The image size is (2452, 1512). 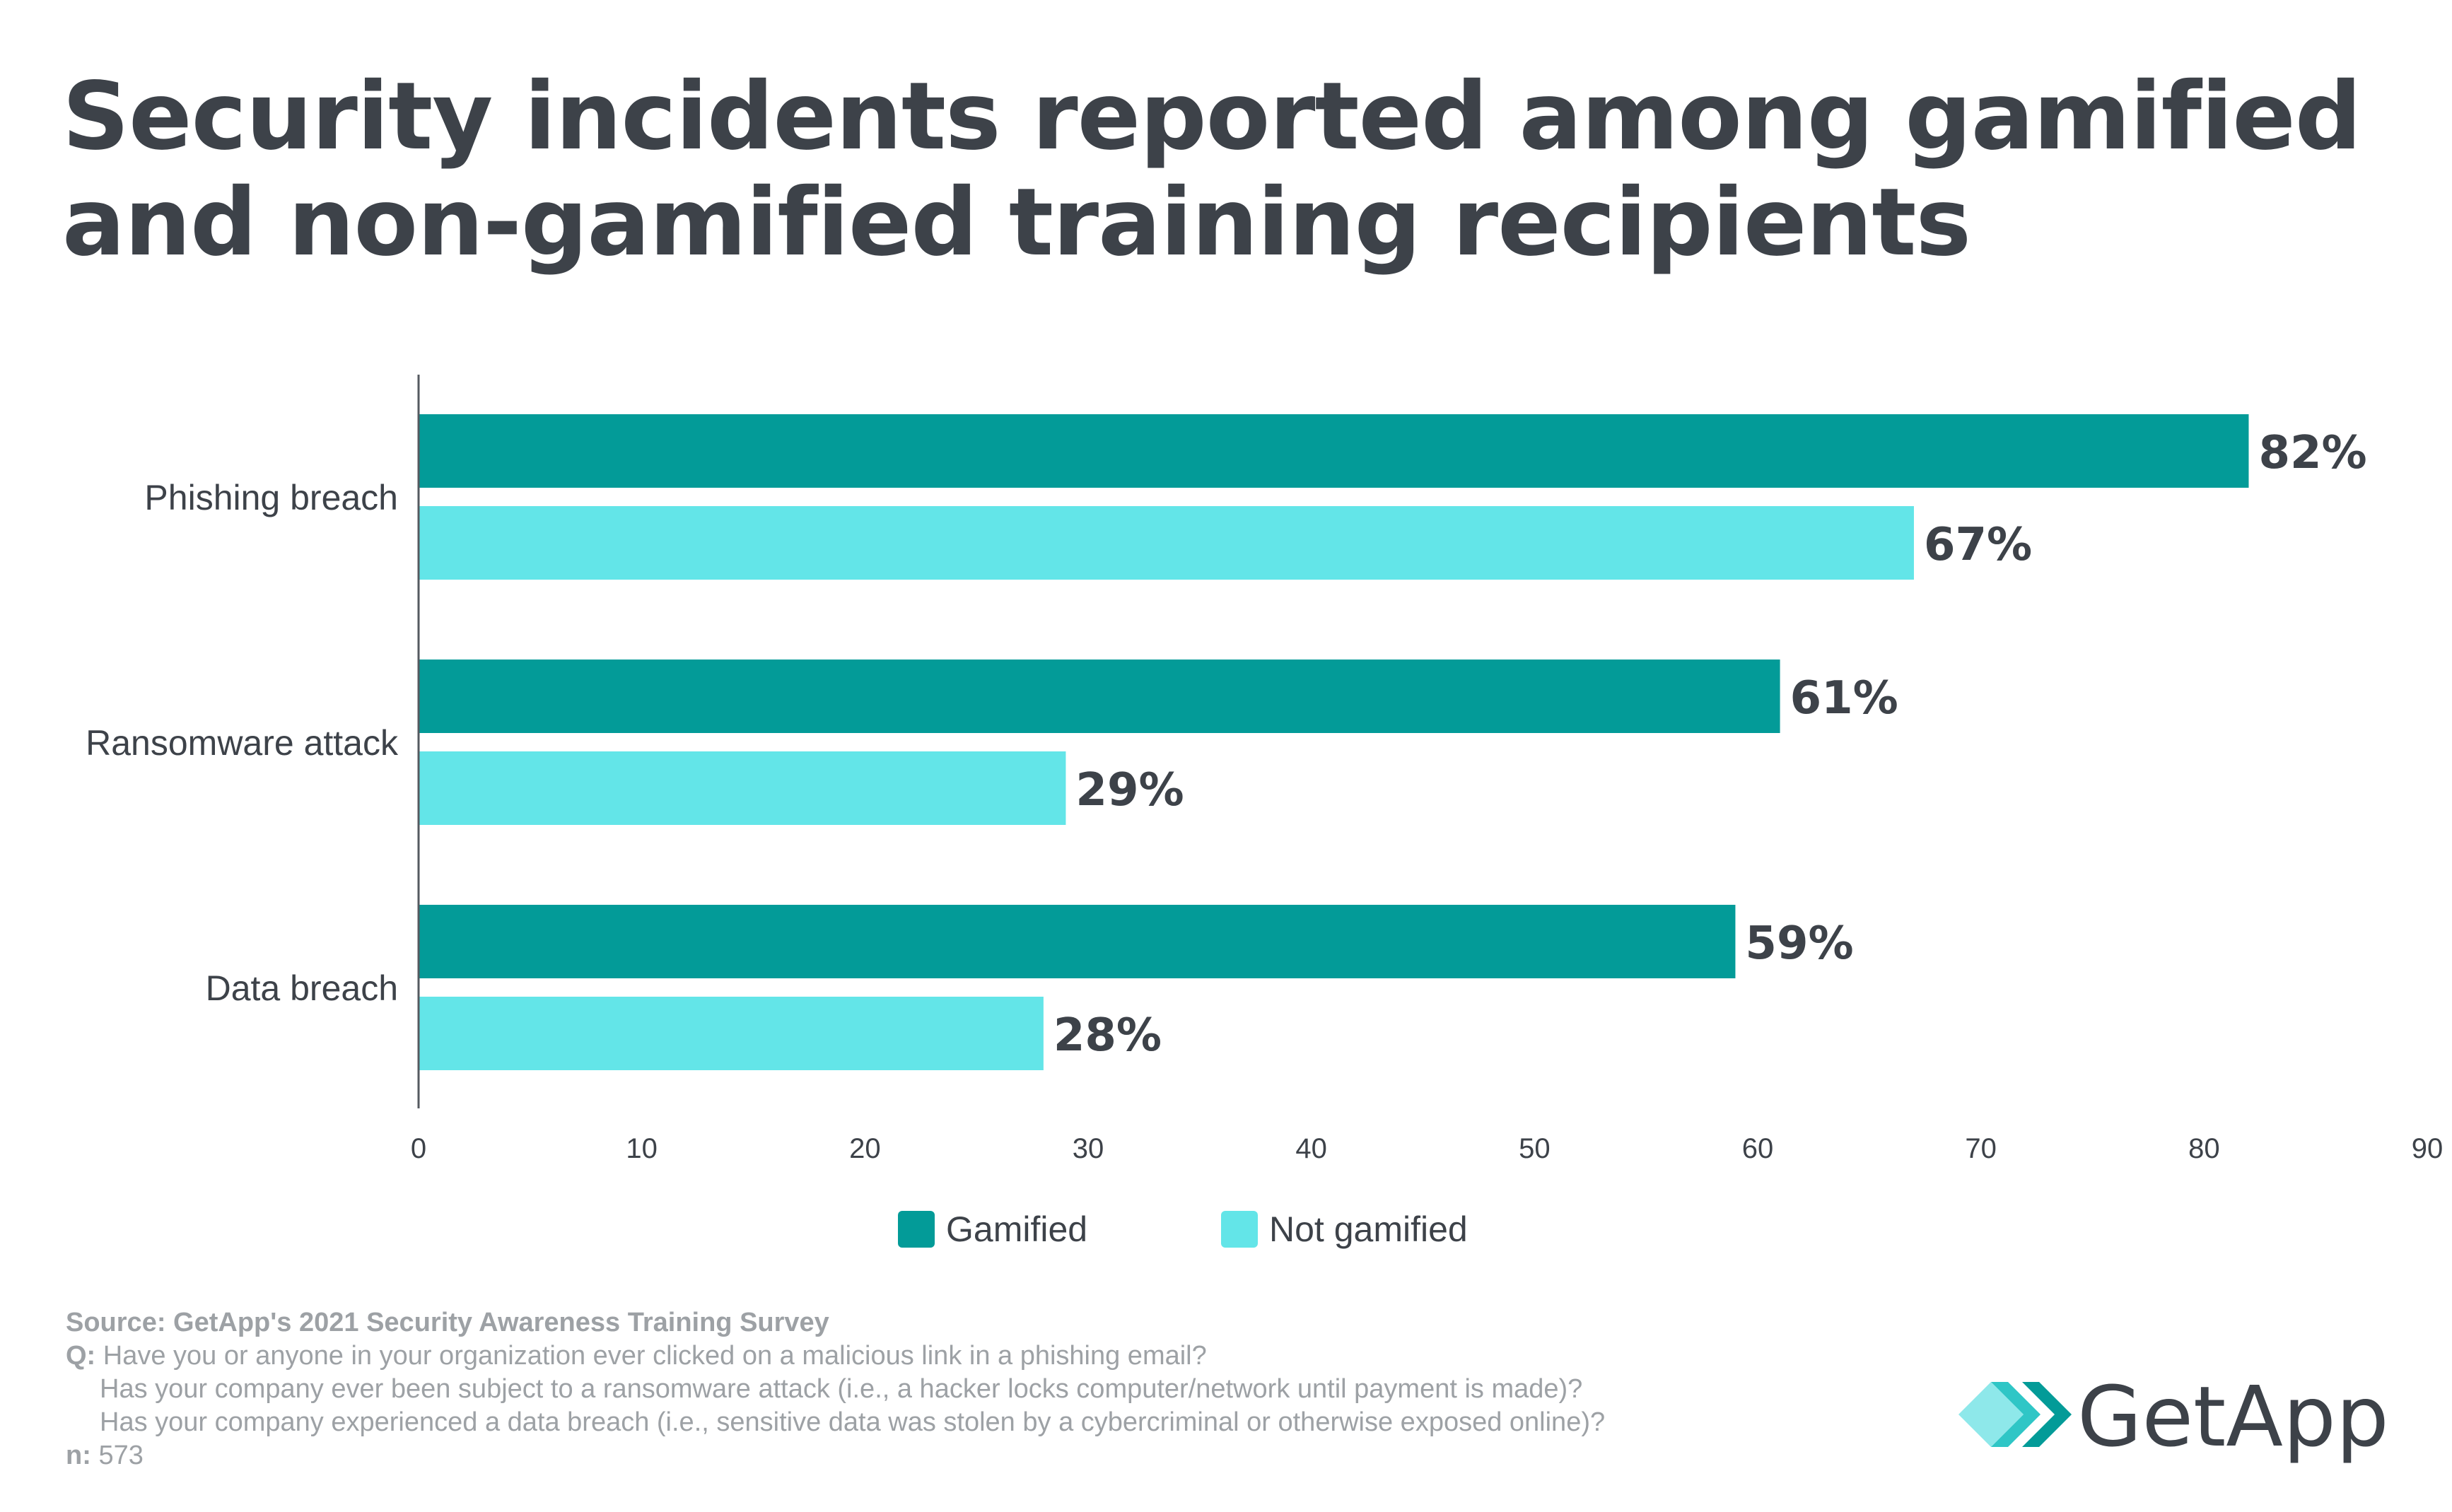 What do you see at coordinates (1758, 1148) in the screenshot?
I see `x-tick-label: 60` at bounding box center [1758, 1148].